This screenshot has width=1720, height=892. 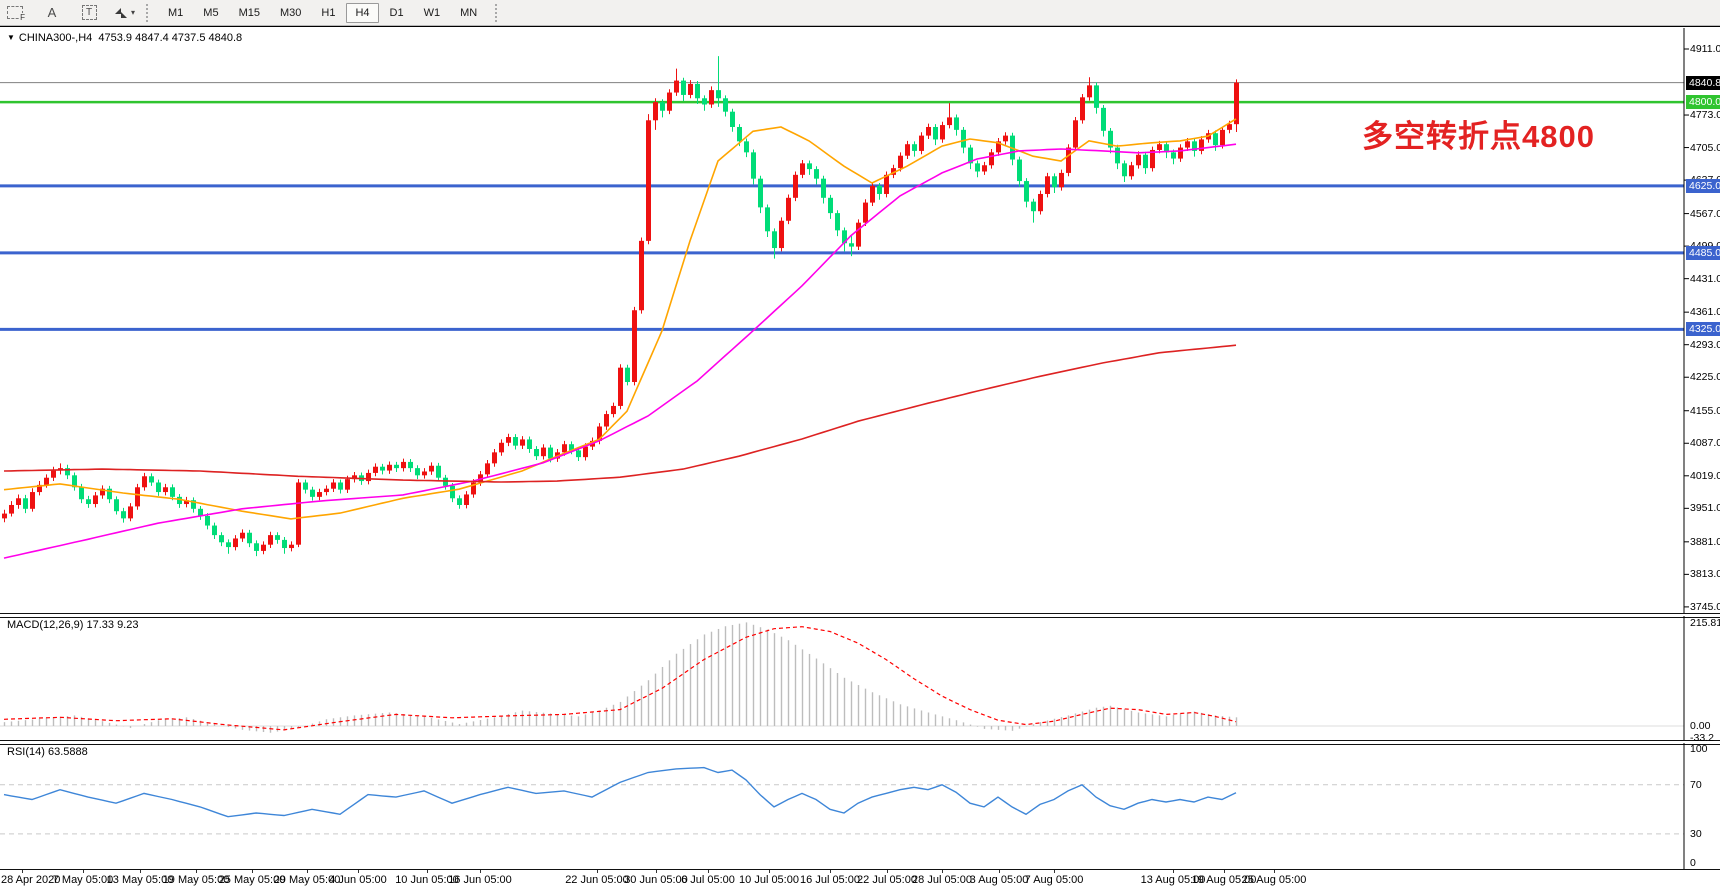 What do you see at coordinates (362, 12) in the screenshot?
I see `timeframe-H4-button: H4` at bounding box center [362, 12].